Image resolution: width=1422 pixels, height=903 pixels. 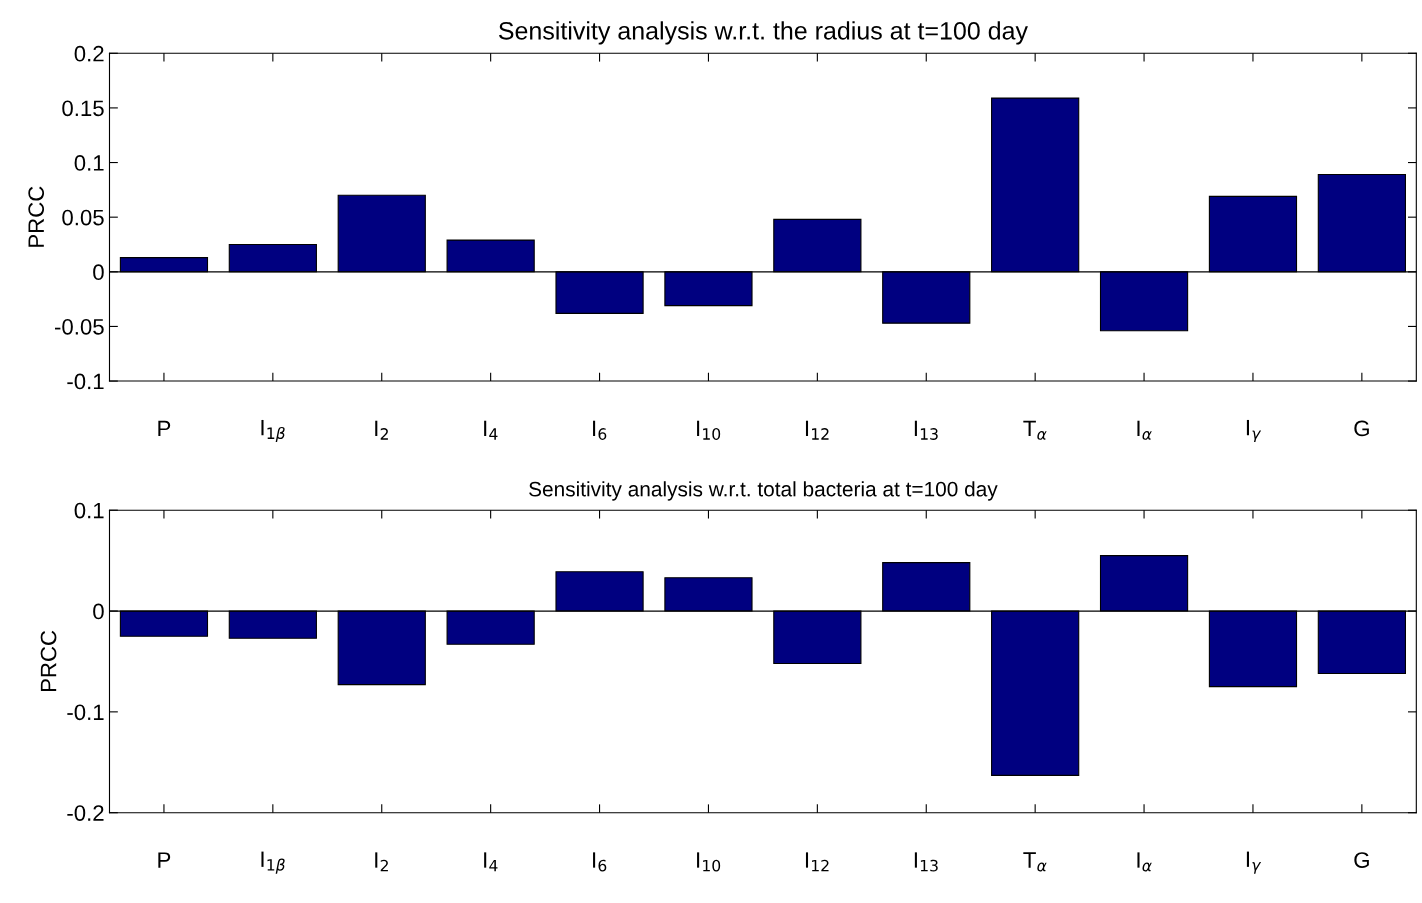 What do you see at coordinates (83, 217) in the screenshot?
I see `y-tick-label: 0.05` at bounding box center [83, 217].